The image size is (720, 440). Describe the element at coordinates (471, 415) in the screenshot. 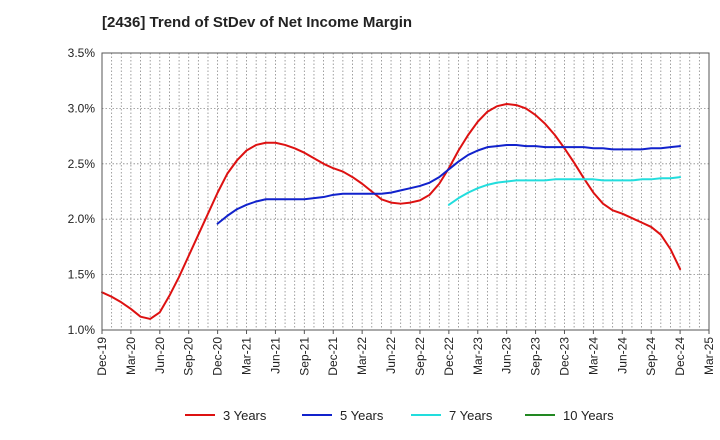

I see `legend-label: 7 Years` at that location.